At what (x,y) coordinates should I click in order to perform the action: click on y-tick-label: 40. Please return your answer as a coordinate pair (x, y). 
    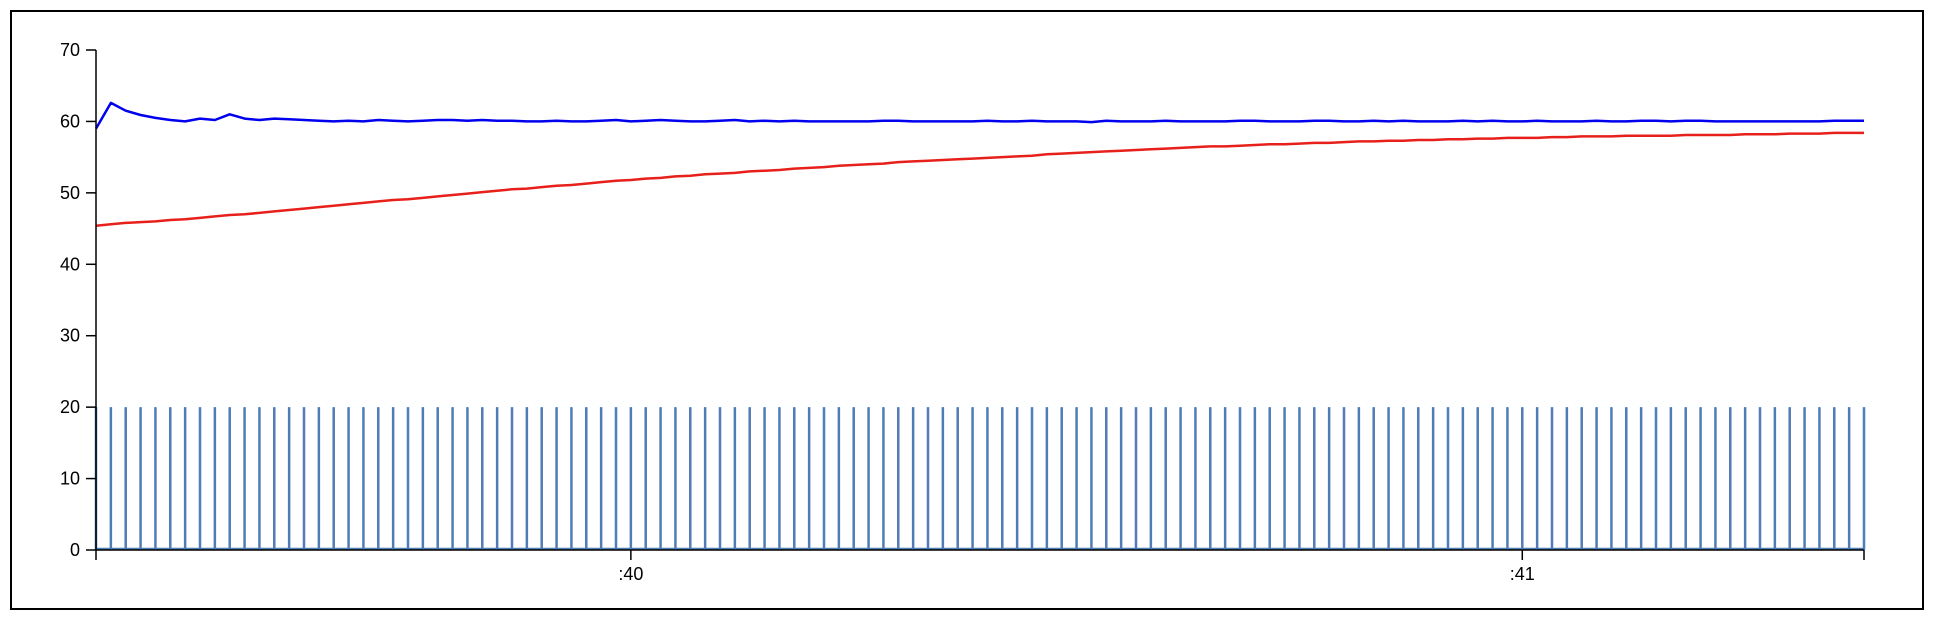
    Looking at the image, I should click on (70, 264).